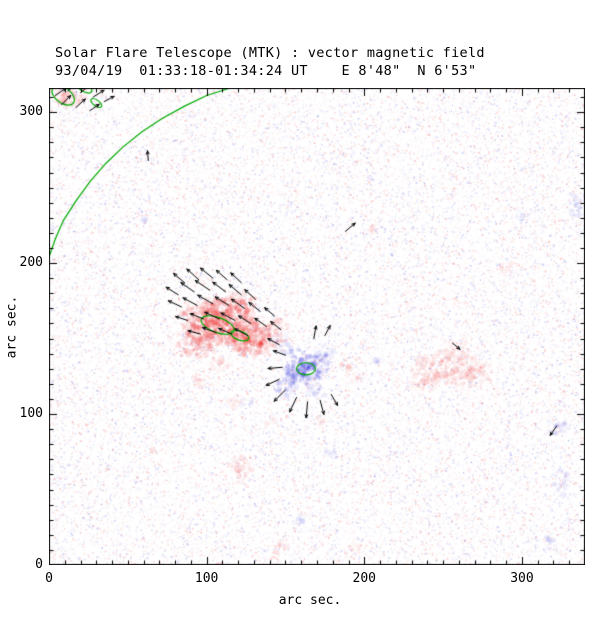 This screenshot has height=617, width=612. I want to click on x-tick-label: 200, so click(364, 578).